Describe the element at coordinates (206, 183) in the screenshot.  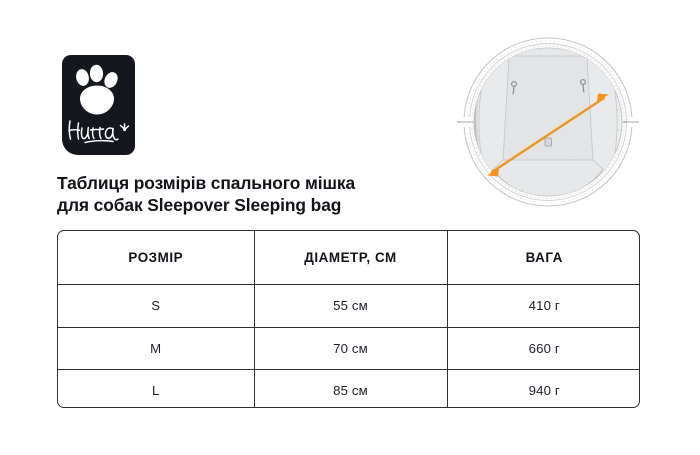
I see `page-title-line-1: Таблиця розмірів спального мішка` at that location.